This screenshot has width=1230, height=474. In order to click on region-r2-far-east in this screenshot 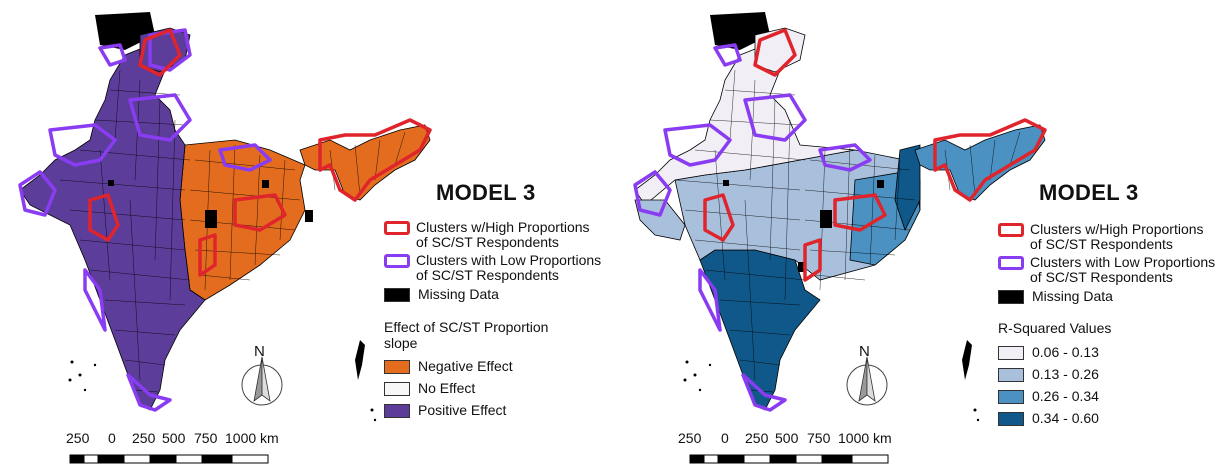, I will do `click(907, 188)`.